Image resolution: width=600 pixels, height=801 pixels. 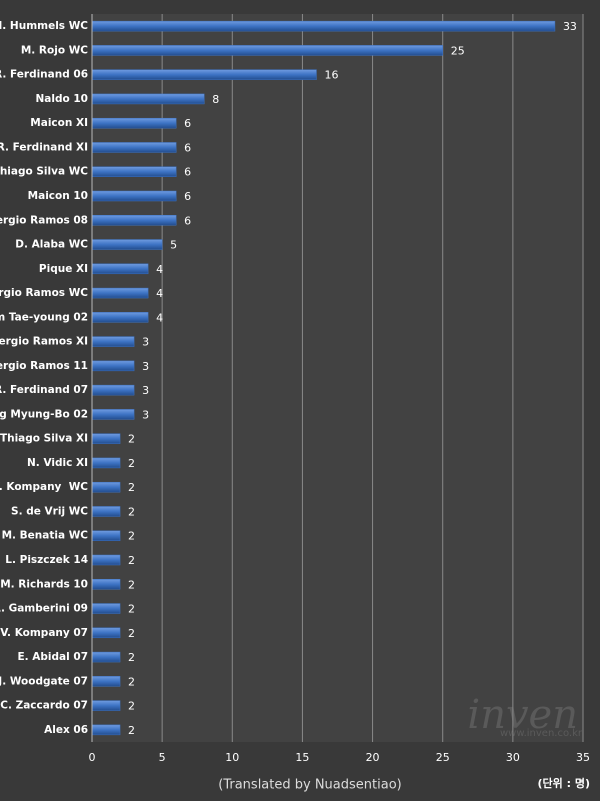 What do you see at coordinates (44, 609) in the screenshot?
I see `y-tick-label: A. Gamberini 09` at bounding box center [44, 609].